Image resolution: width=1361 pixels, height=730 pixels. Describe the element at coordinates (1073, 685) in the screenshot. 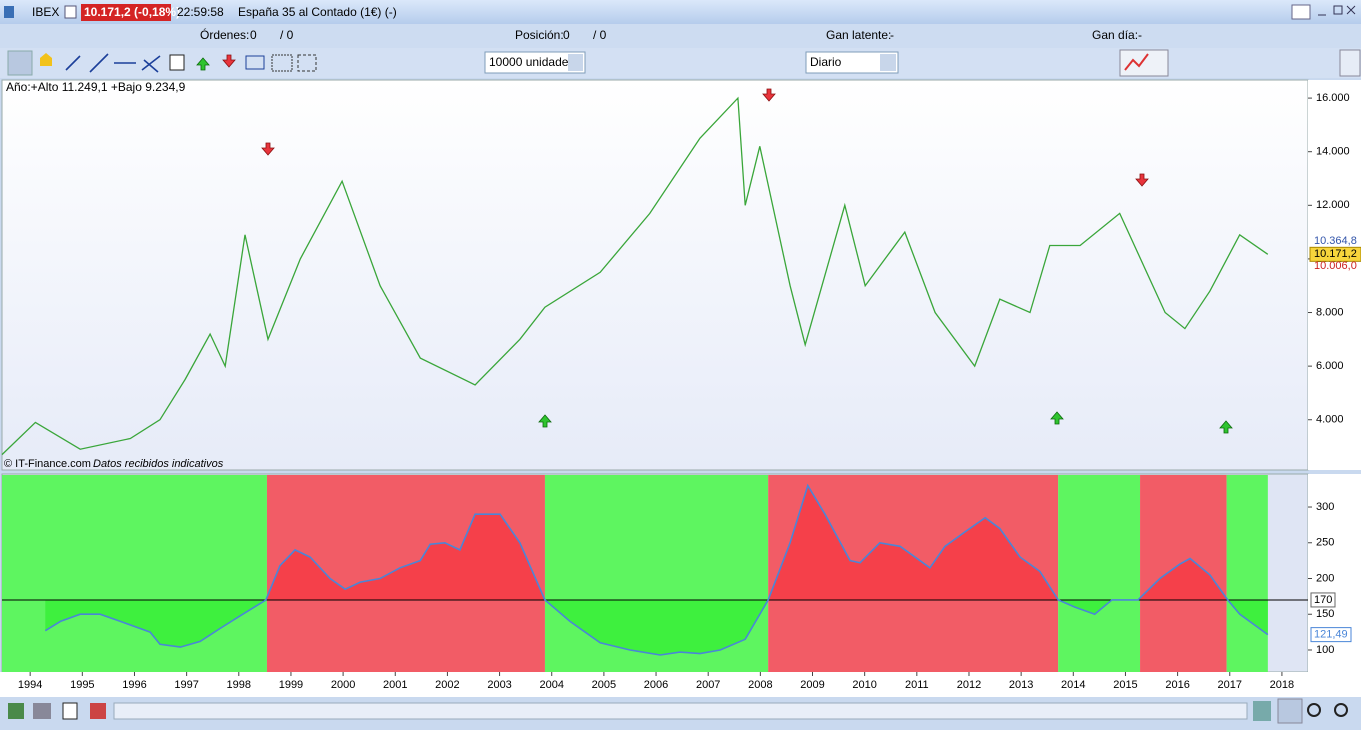

I see `x-tick-label: 2014` at that location.